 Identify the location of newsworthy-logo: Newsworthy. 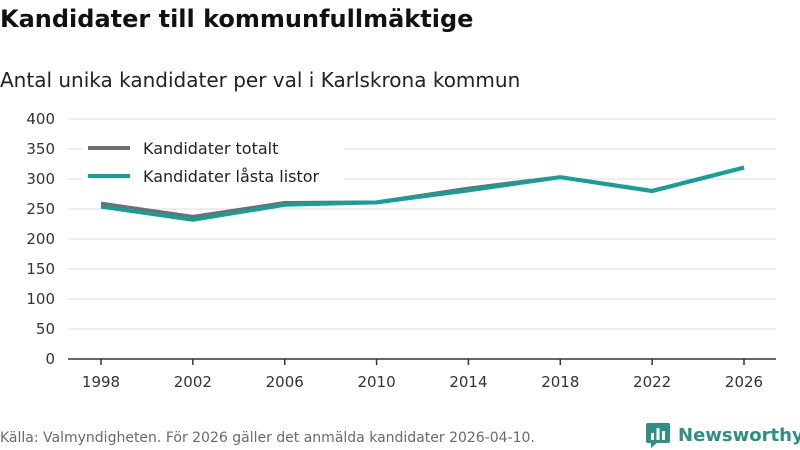
(722, 435).